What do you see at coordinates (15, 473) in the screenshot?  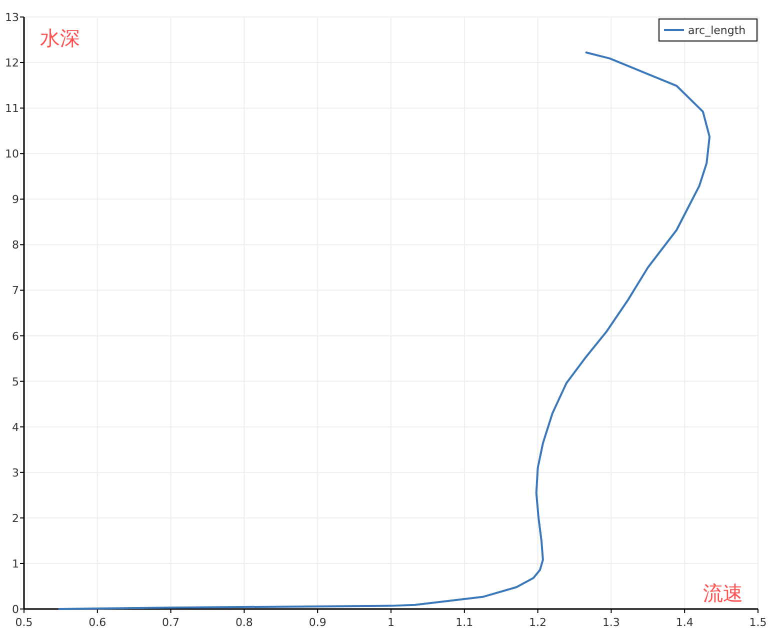 I see `y-tick-label: 3` at bounding box center [15, 473].